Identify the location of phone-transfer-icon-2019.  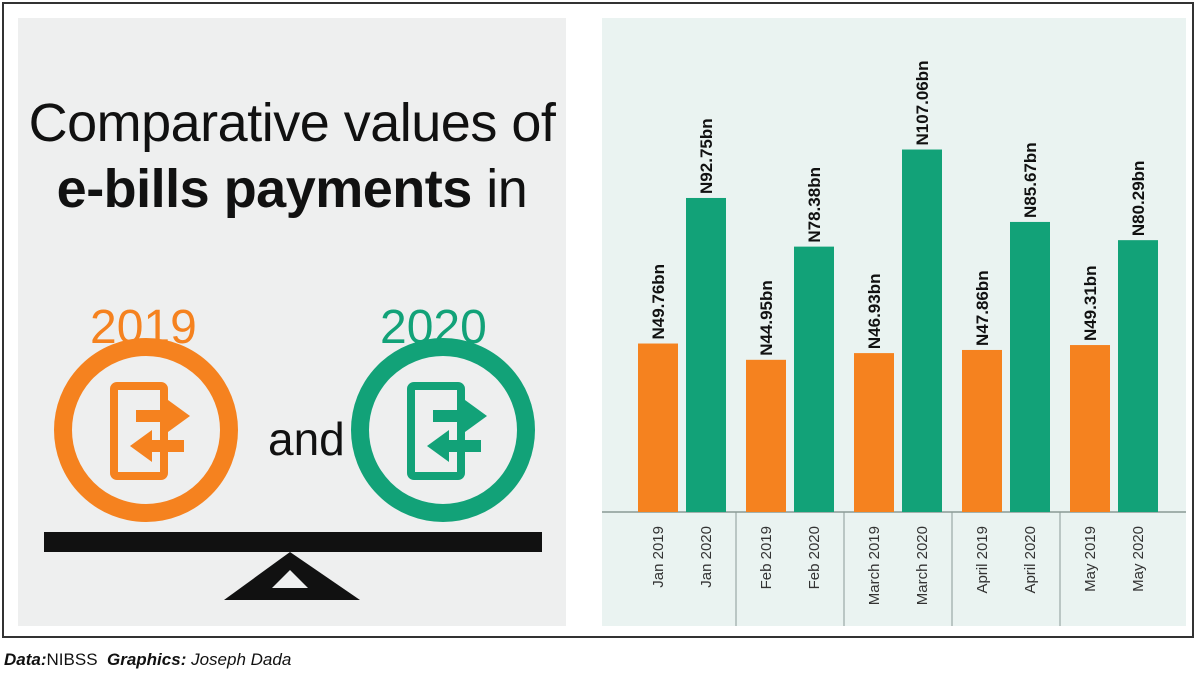
(146, 430).